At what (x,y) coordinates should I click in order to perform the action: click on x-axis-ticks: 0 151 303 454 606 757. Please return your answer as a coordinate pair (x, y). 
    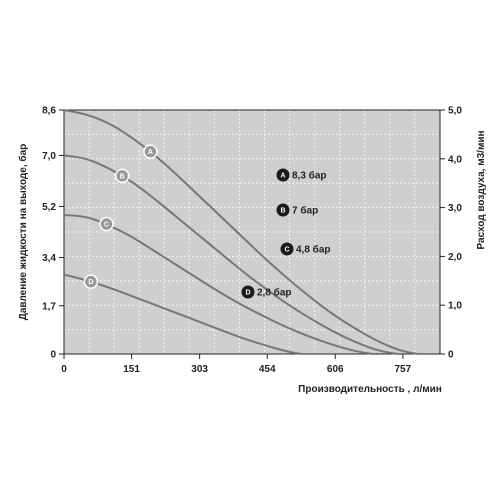
    Looking at the image, I should click on (236, 364).